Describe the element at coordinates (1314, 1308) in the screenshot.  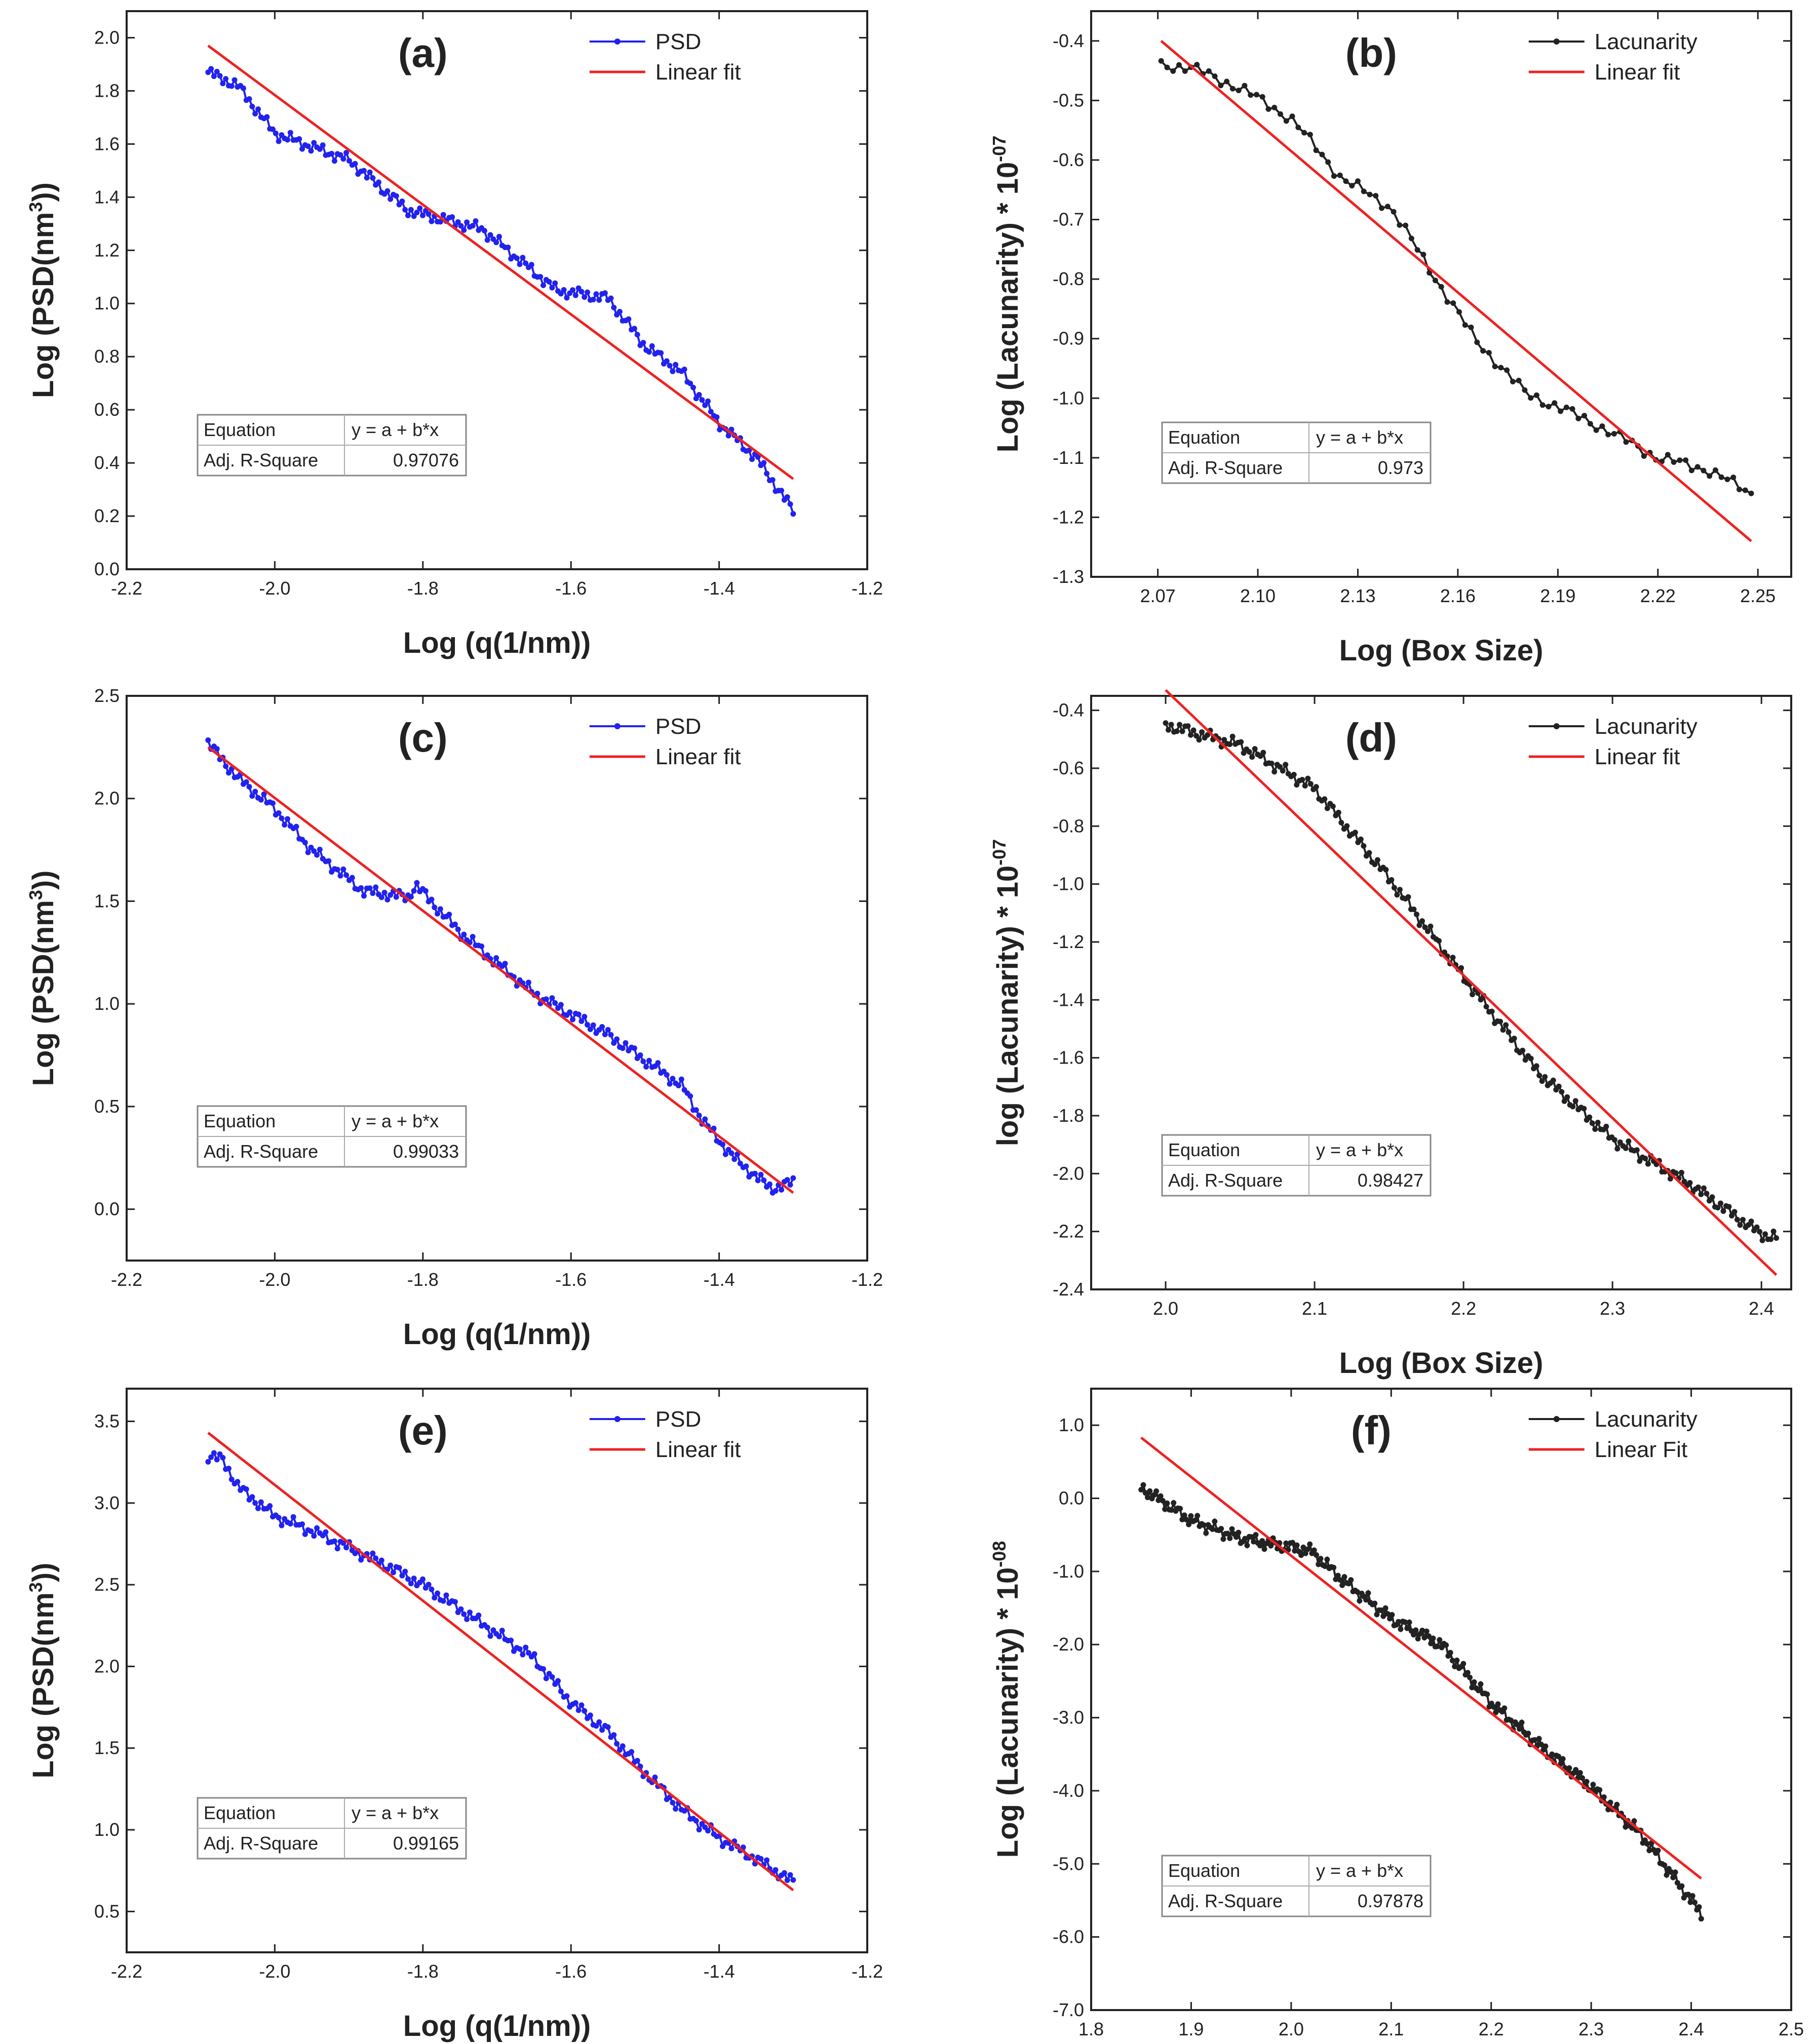
I see `x-tick-label: 2.1` at that location.